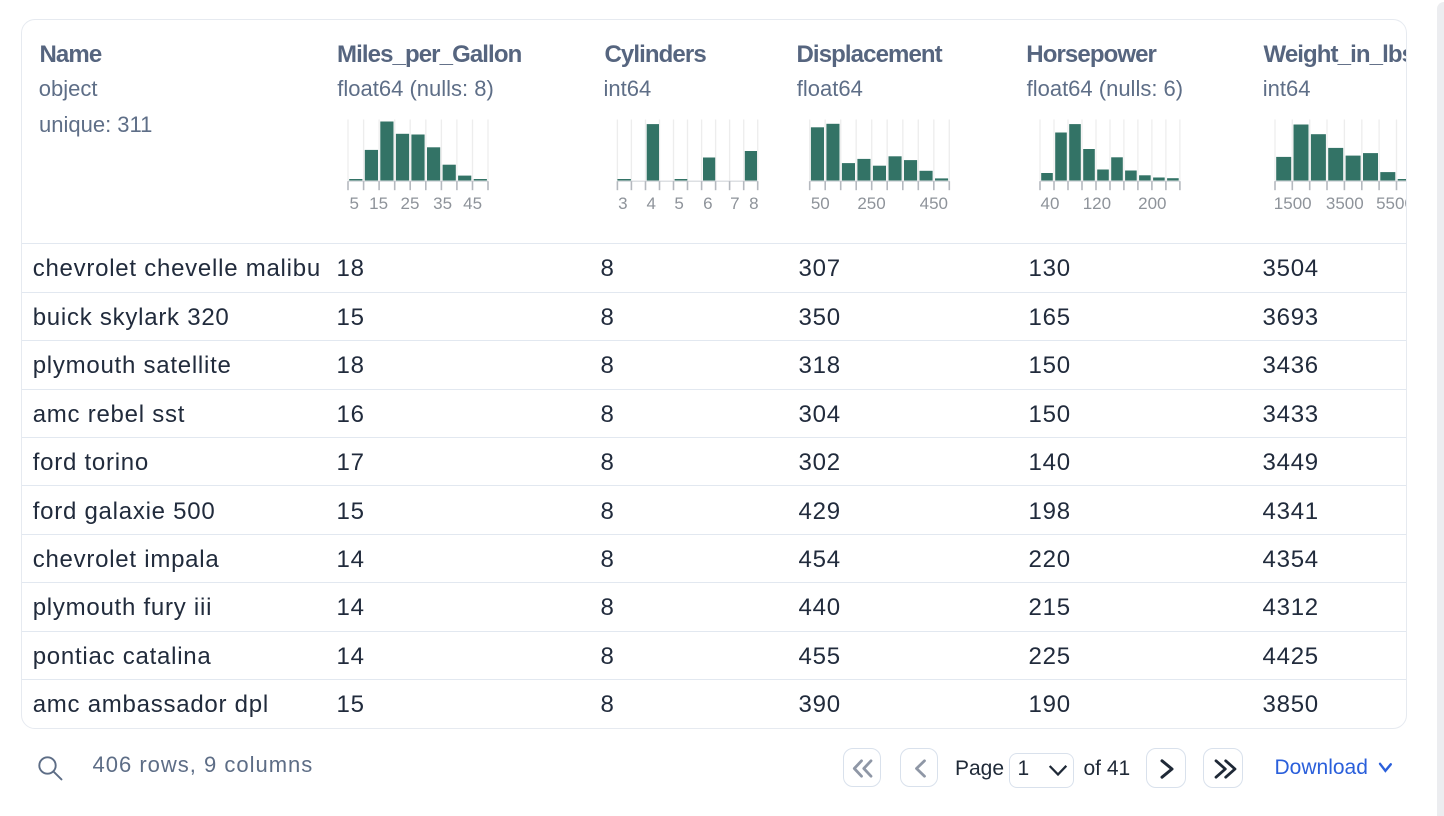  What do you see at coordinates (753, 203) in the screenshot?
I see `svg-text: 8` at bounding box center [753, 203].